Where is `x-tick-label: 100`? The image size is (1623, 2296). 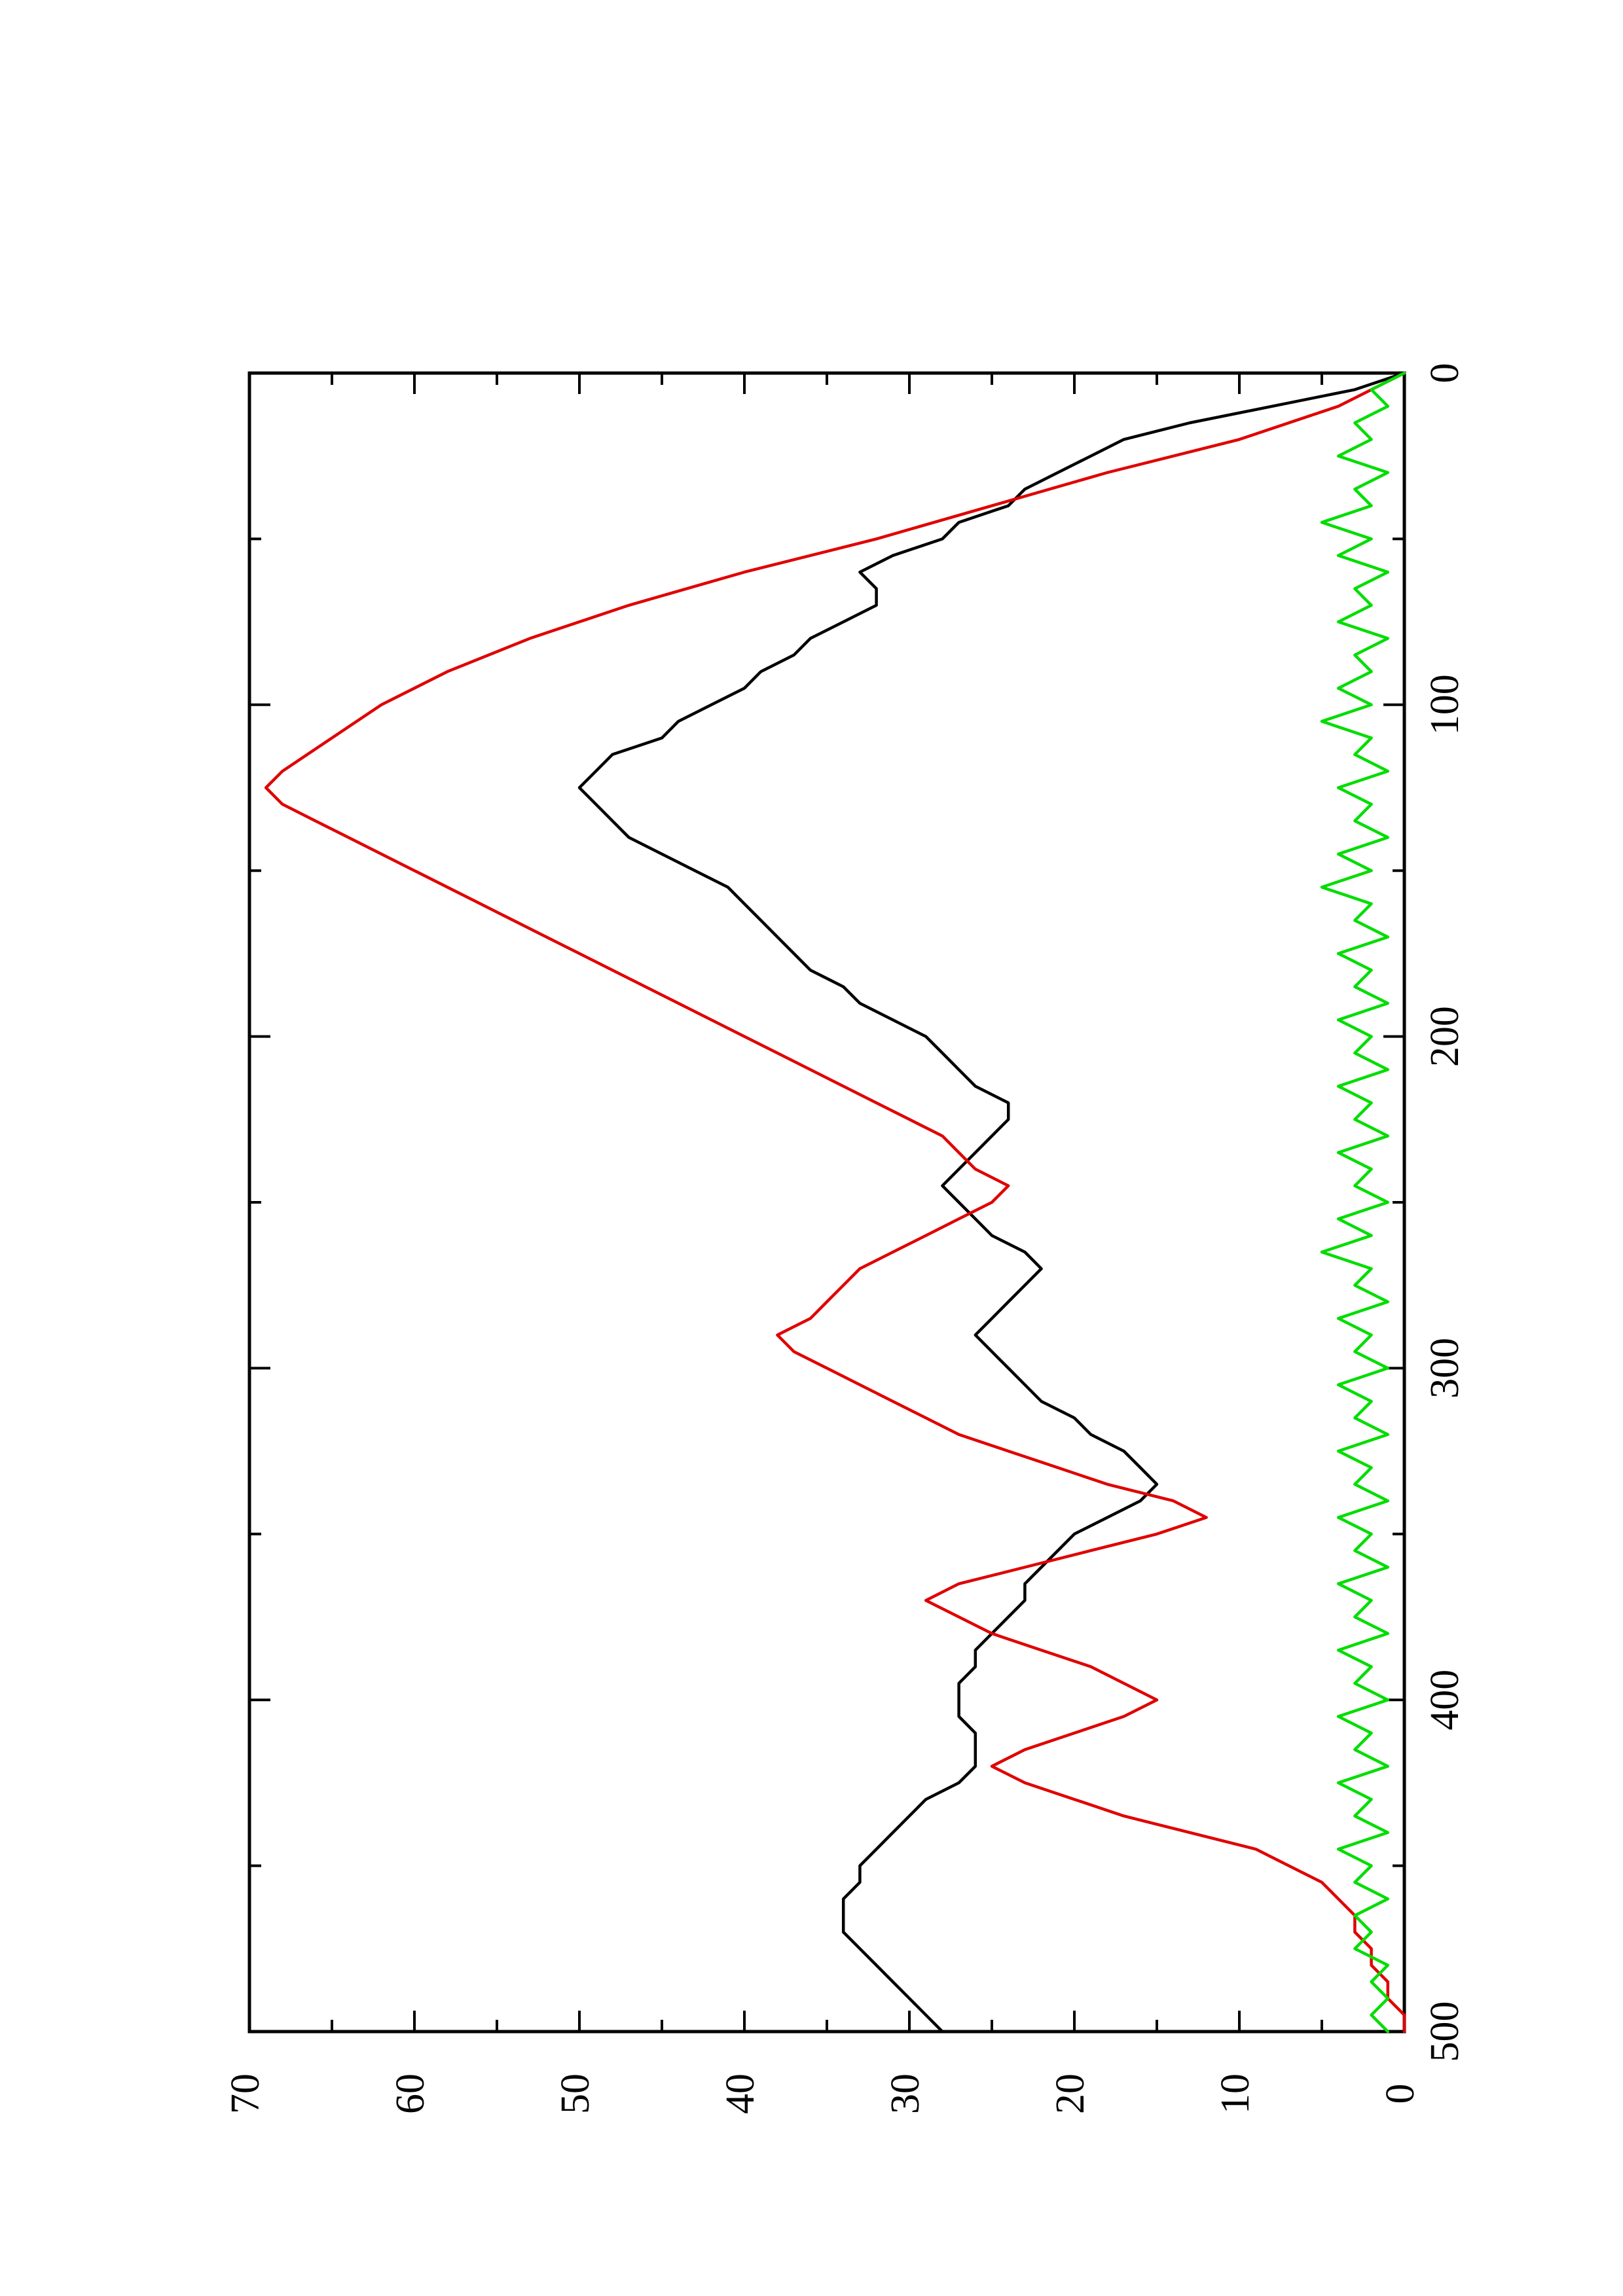
x-tick-label: 100 is located at coordinates (1445, 704).